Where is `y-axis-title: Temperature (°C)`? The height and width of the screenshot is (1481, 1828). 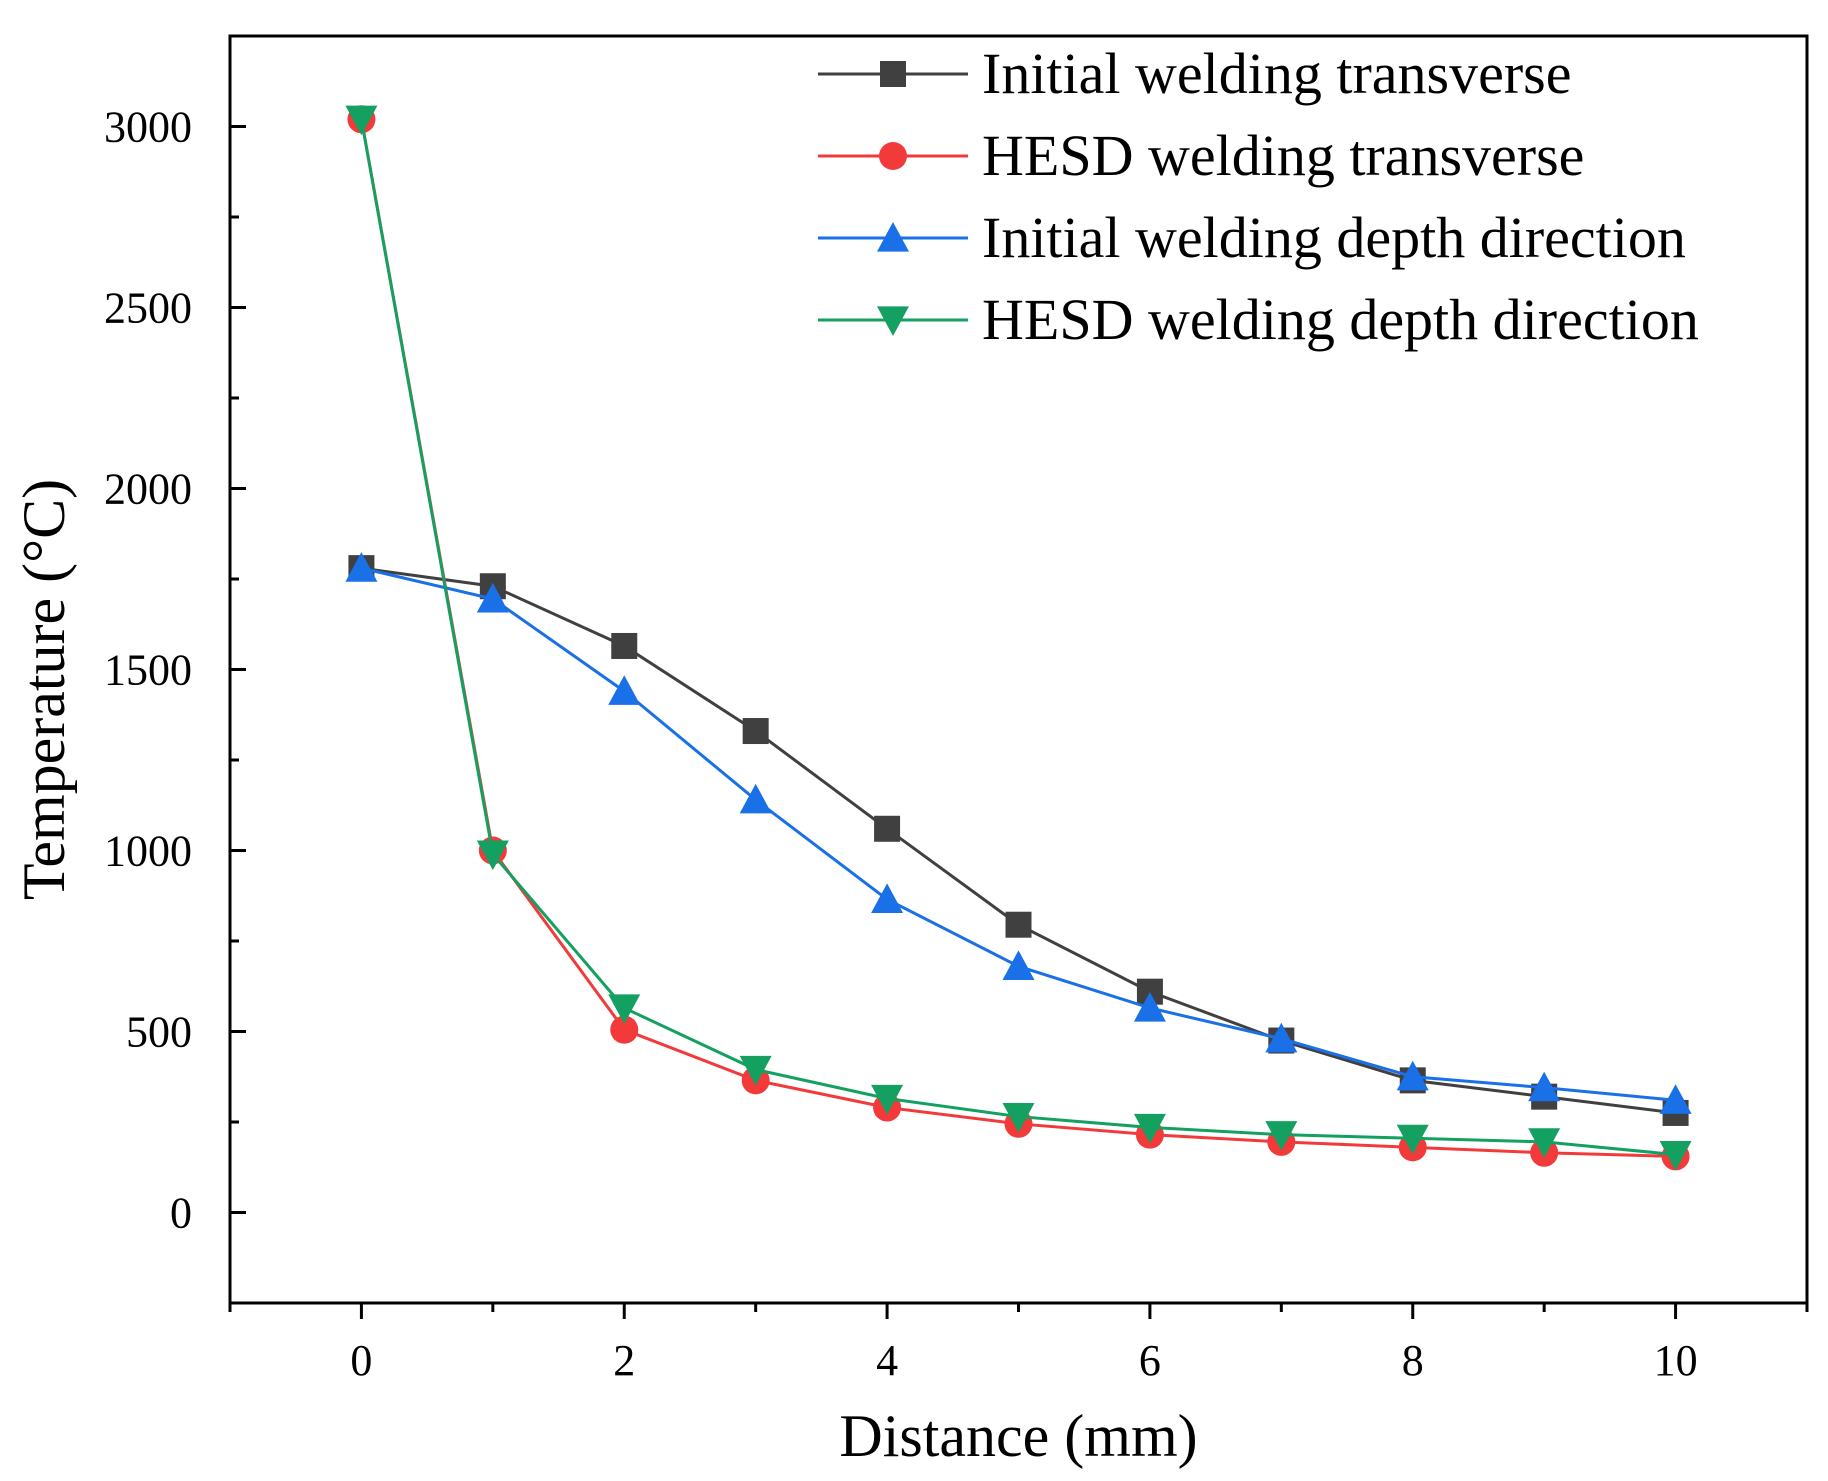
y-axis-title: Temperature (°C) is located at coordinates (44, 689).